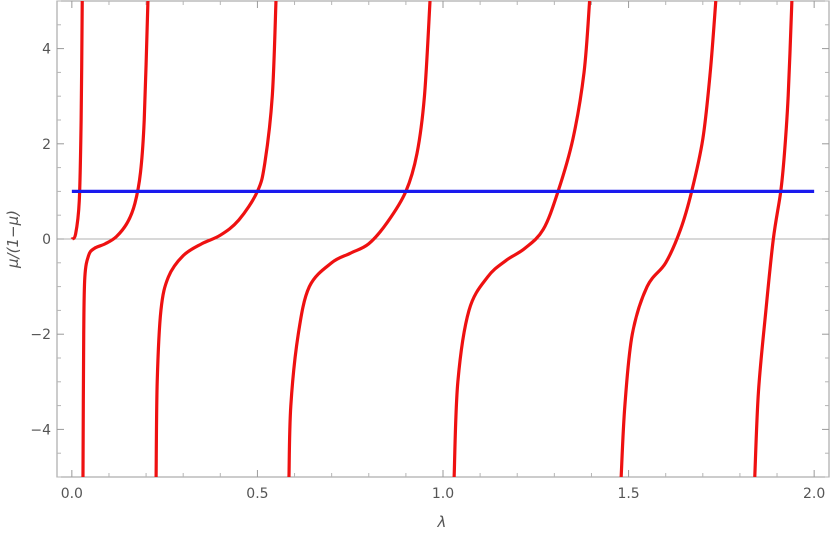 The width and height of the screenshot is (830, 543). What do you see at coordinates (46, 240) in the screenshot?
I see `y-tick-label: 0` at bounding box center [46, 240].